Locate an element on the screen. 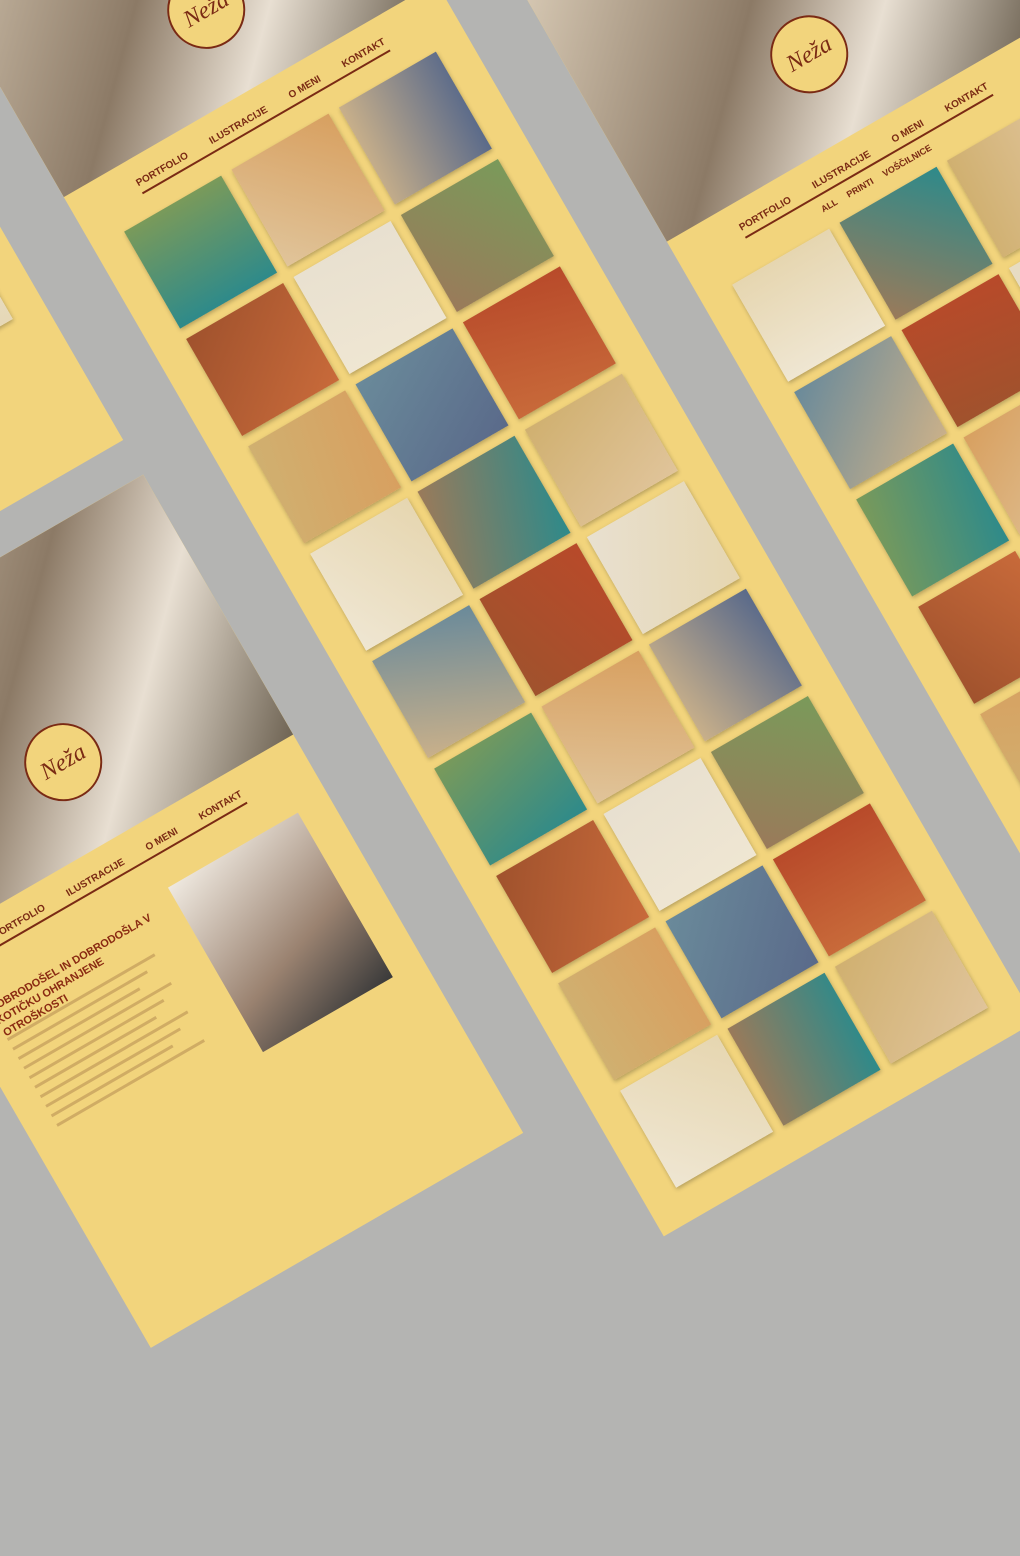 This screenshot has width=1020, height=1556. illustration is located at coordinates (6, 298).